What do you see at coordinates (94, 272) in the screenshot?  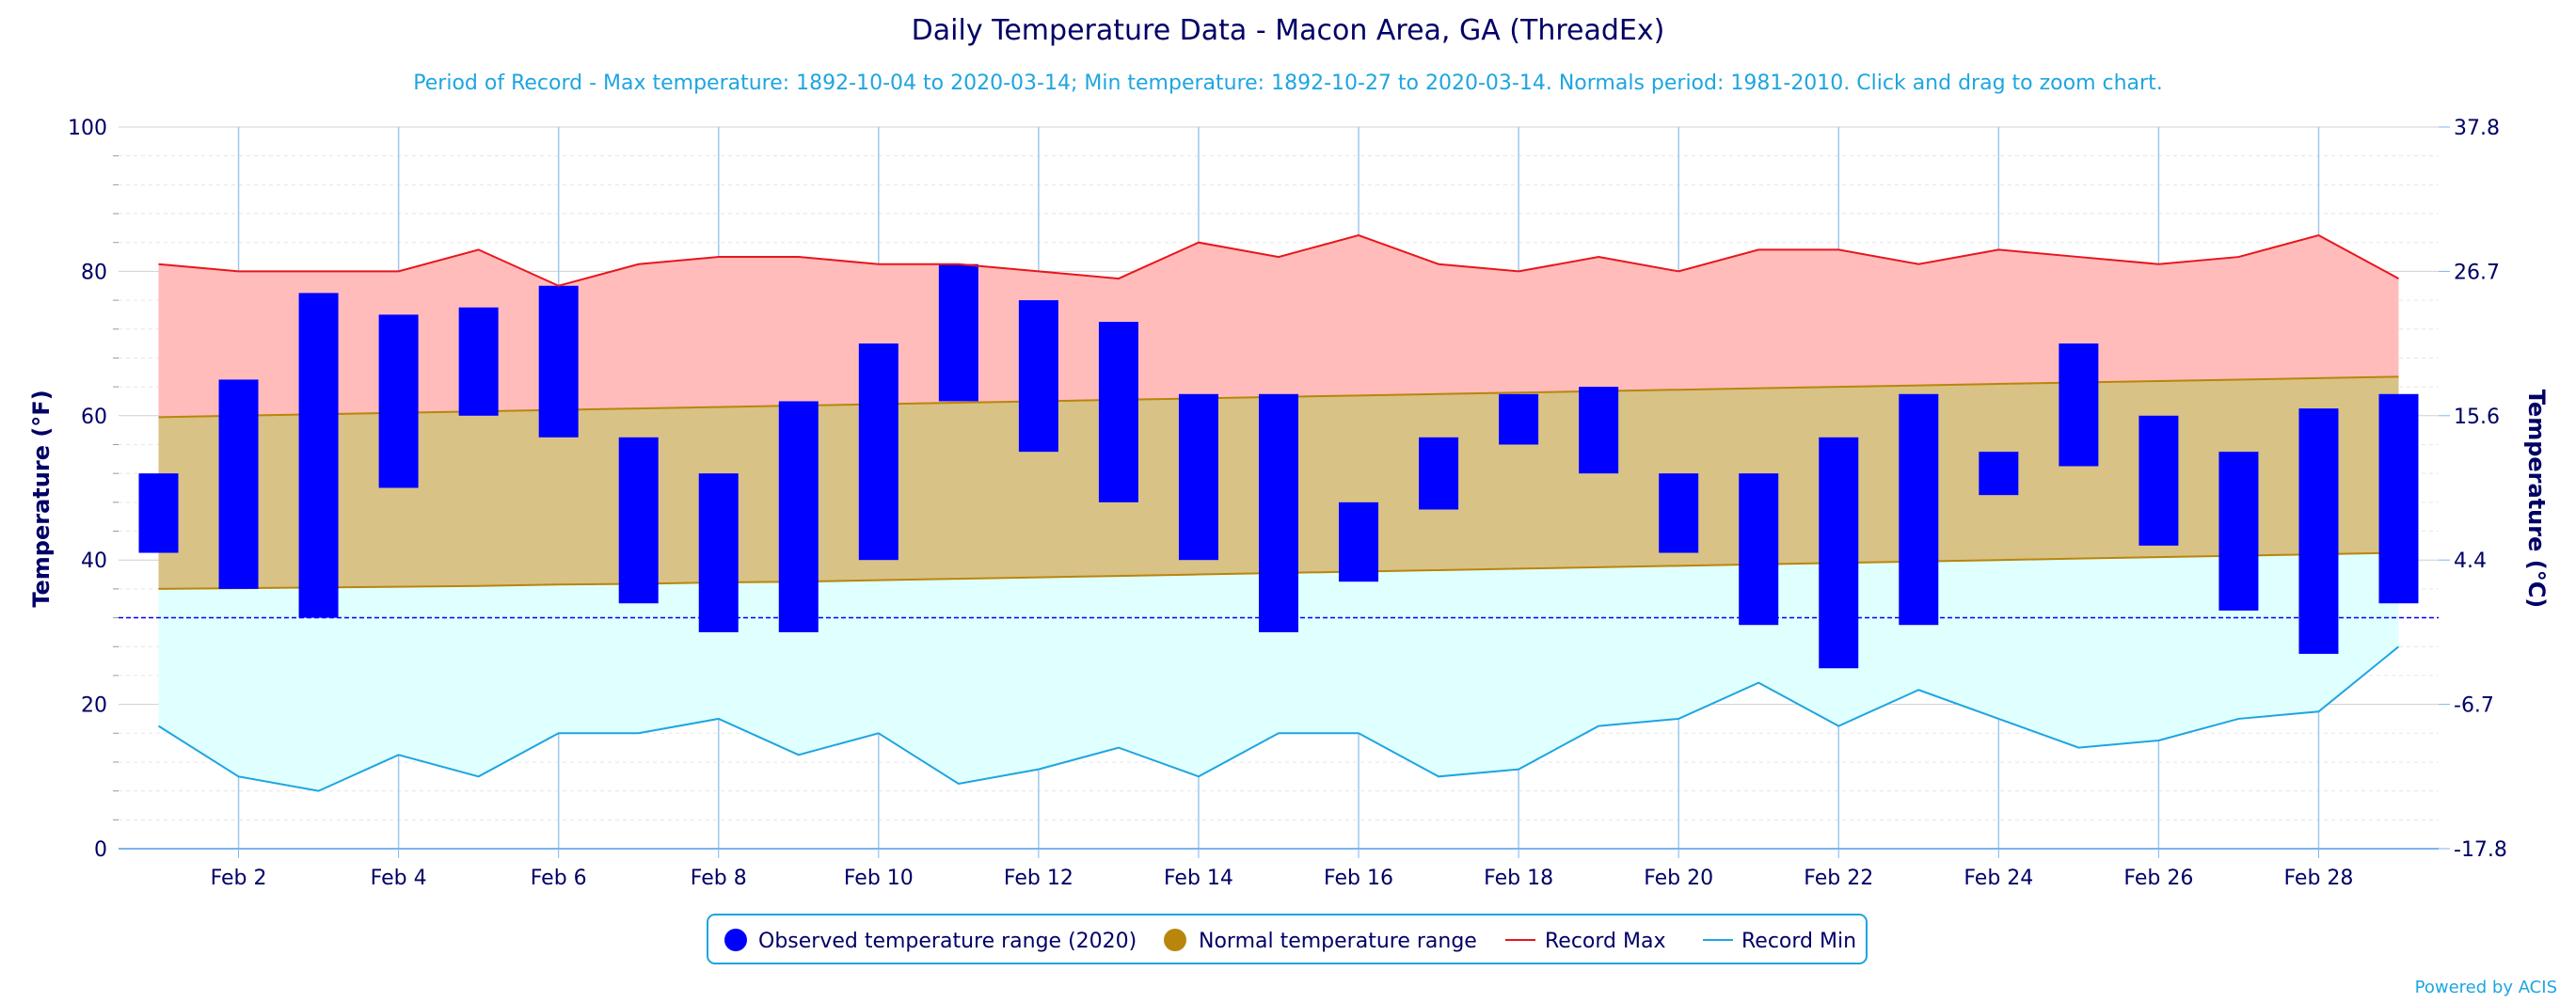 I see `y-tick-label-left: 80` at bounding box center [94, 272].